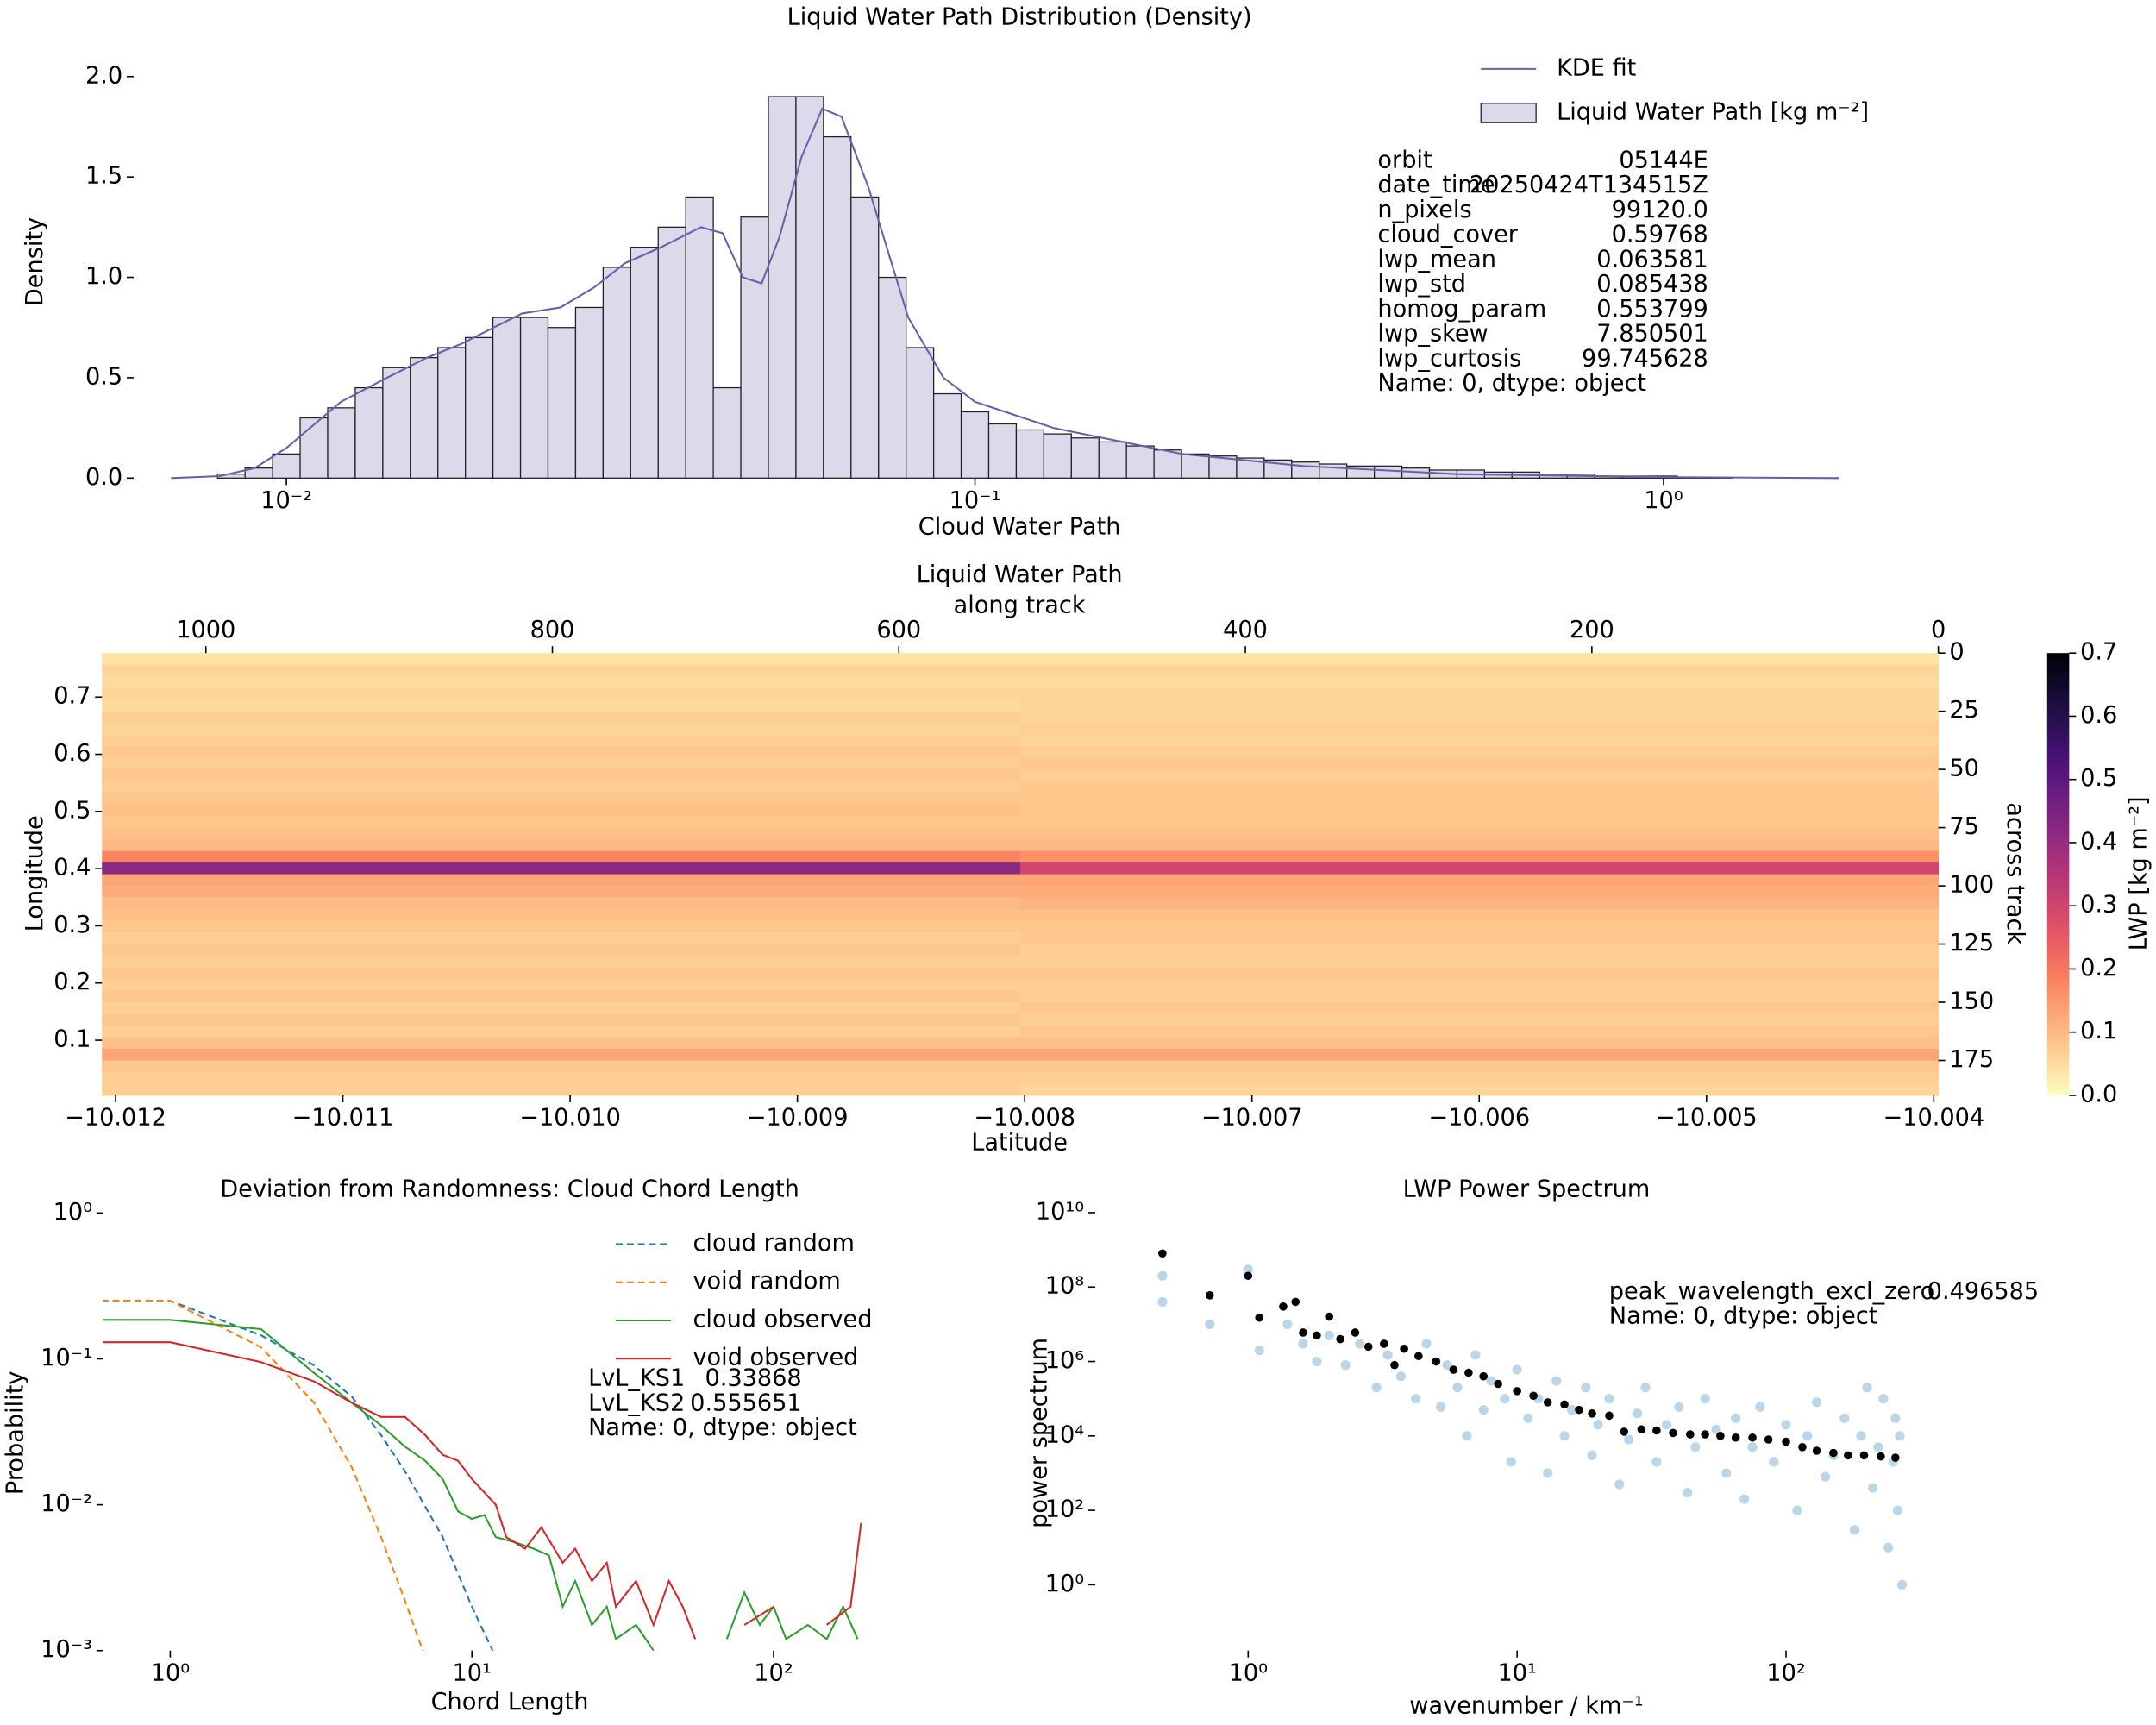 This screenshot has width=2156, height=1725. Describe the element at coordinates (263, 1476) in the screenshot. I see `series-line` at that location.